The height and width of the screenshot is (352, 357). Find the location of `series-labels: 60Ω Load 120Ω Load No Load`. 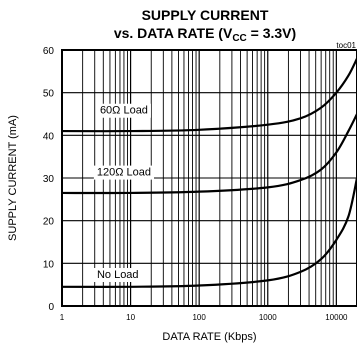

series-labels: 60Ω Load 120Ω Load No Load is located at coordinates (123, 192).